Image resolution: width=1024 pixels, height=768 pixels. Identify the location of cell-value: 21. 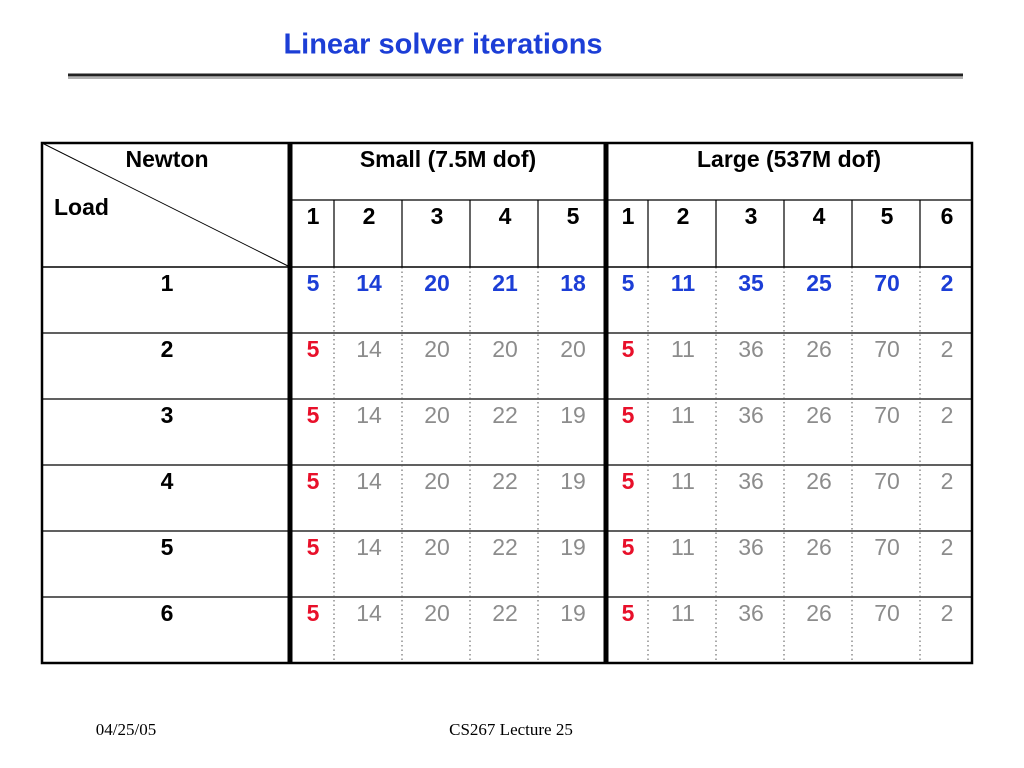
(505, 283).